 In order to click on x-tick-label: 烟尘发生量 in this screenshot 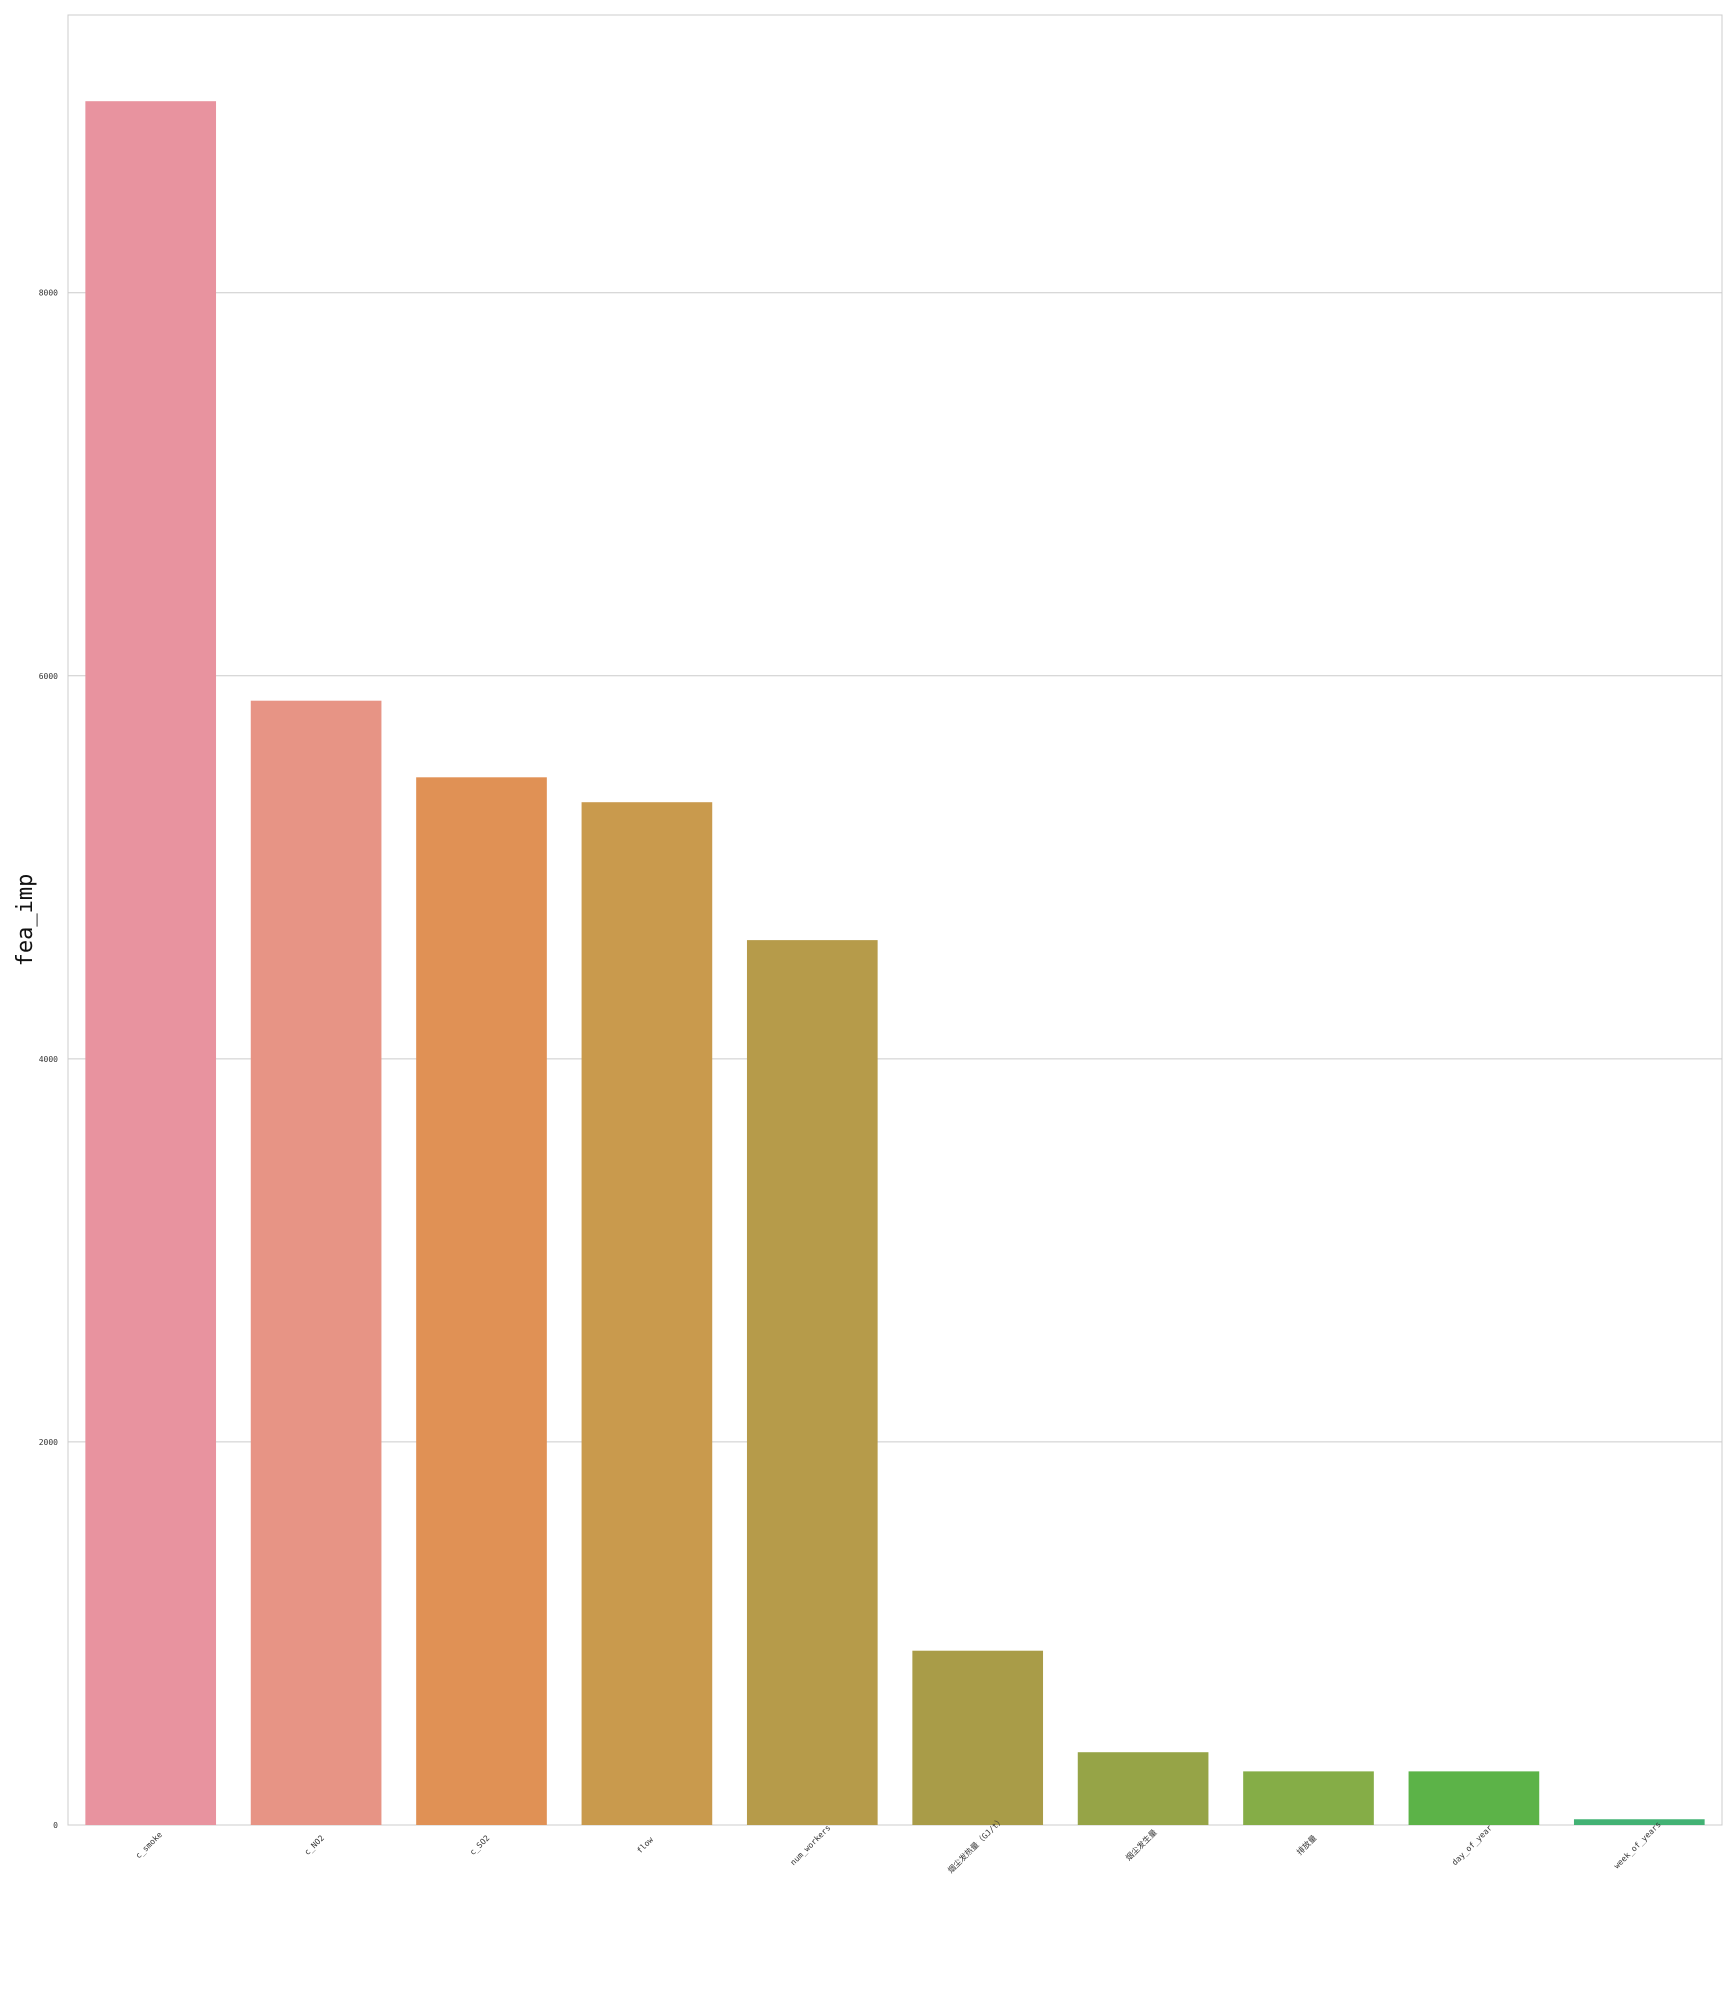, I will do `click(1140, 1844)`.